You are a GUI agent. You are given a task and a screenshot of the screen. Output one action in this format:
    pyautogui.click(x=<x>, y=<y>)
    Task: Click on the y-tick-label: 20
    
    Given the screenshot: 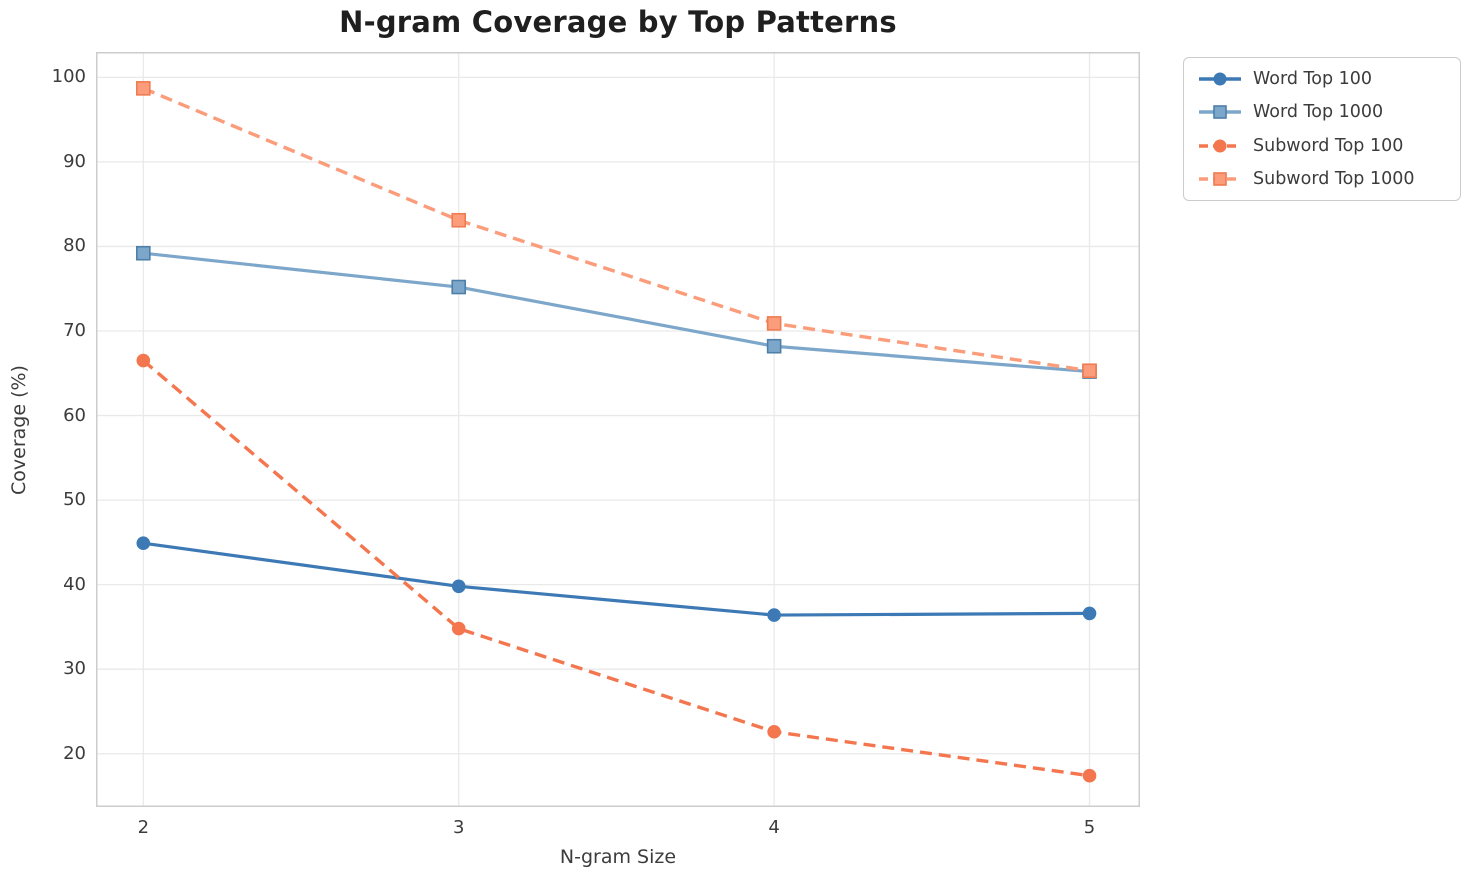 What is the action you would take?
    pyautogui.click(x=74, y=753)
    